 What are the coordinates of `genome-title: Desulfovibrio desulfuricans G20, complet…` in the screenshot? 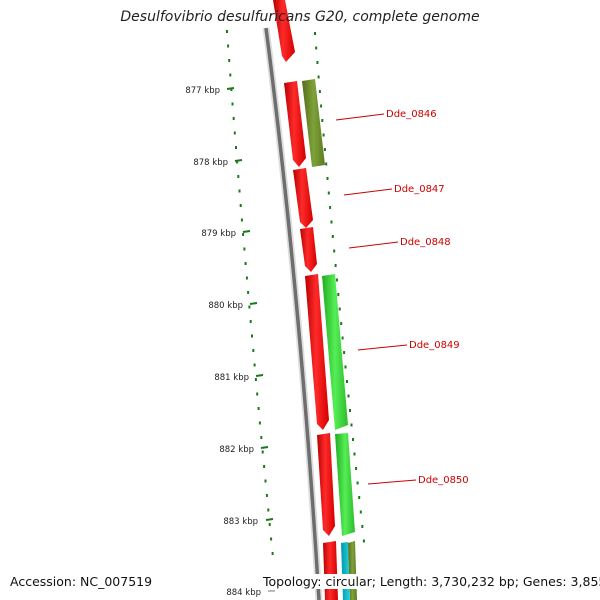 It's located at (300, 17).